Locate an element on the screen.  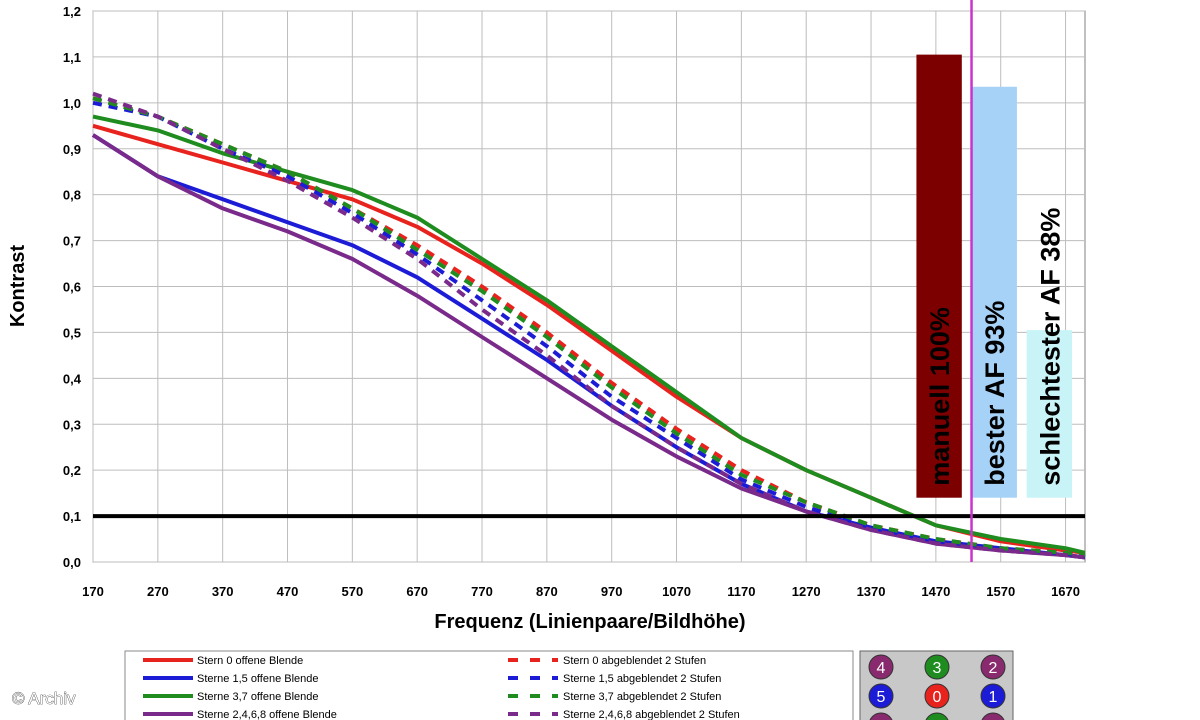
x-tick-label: 470 is located at coordinates (288, 591).